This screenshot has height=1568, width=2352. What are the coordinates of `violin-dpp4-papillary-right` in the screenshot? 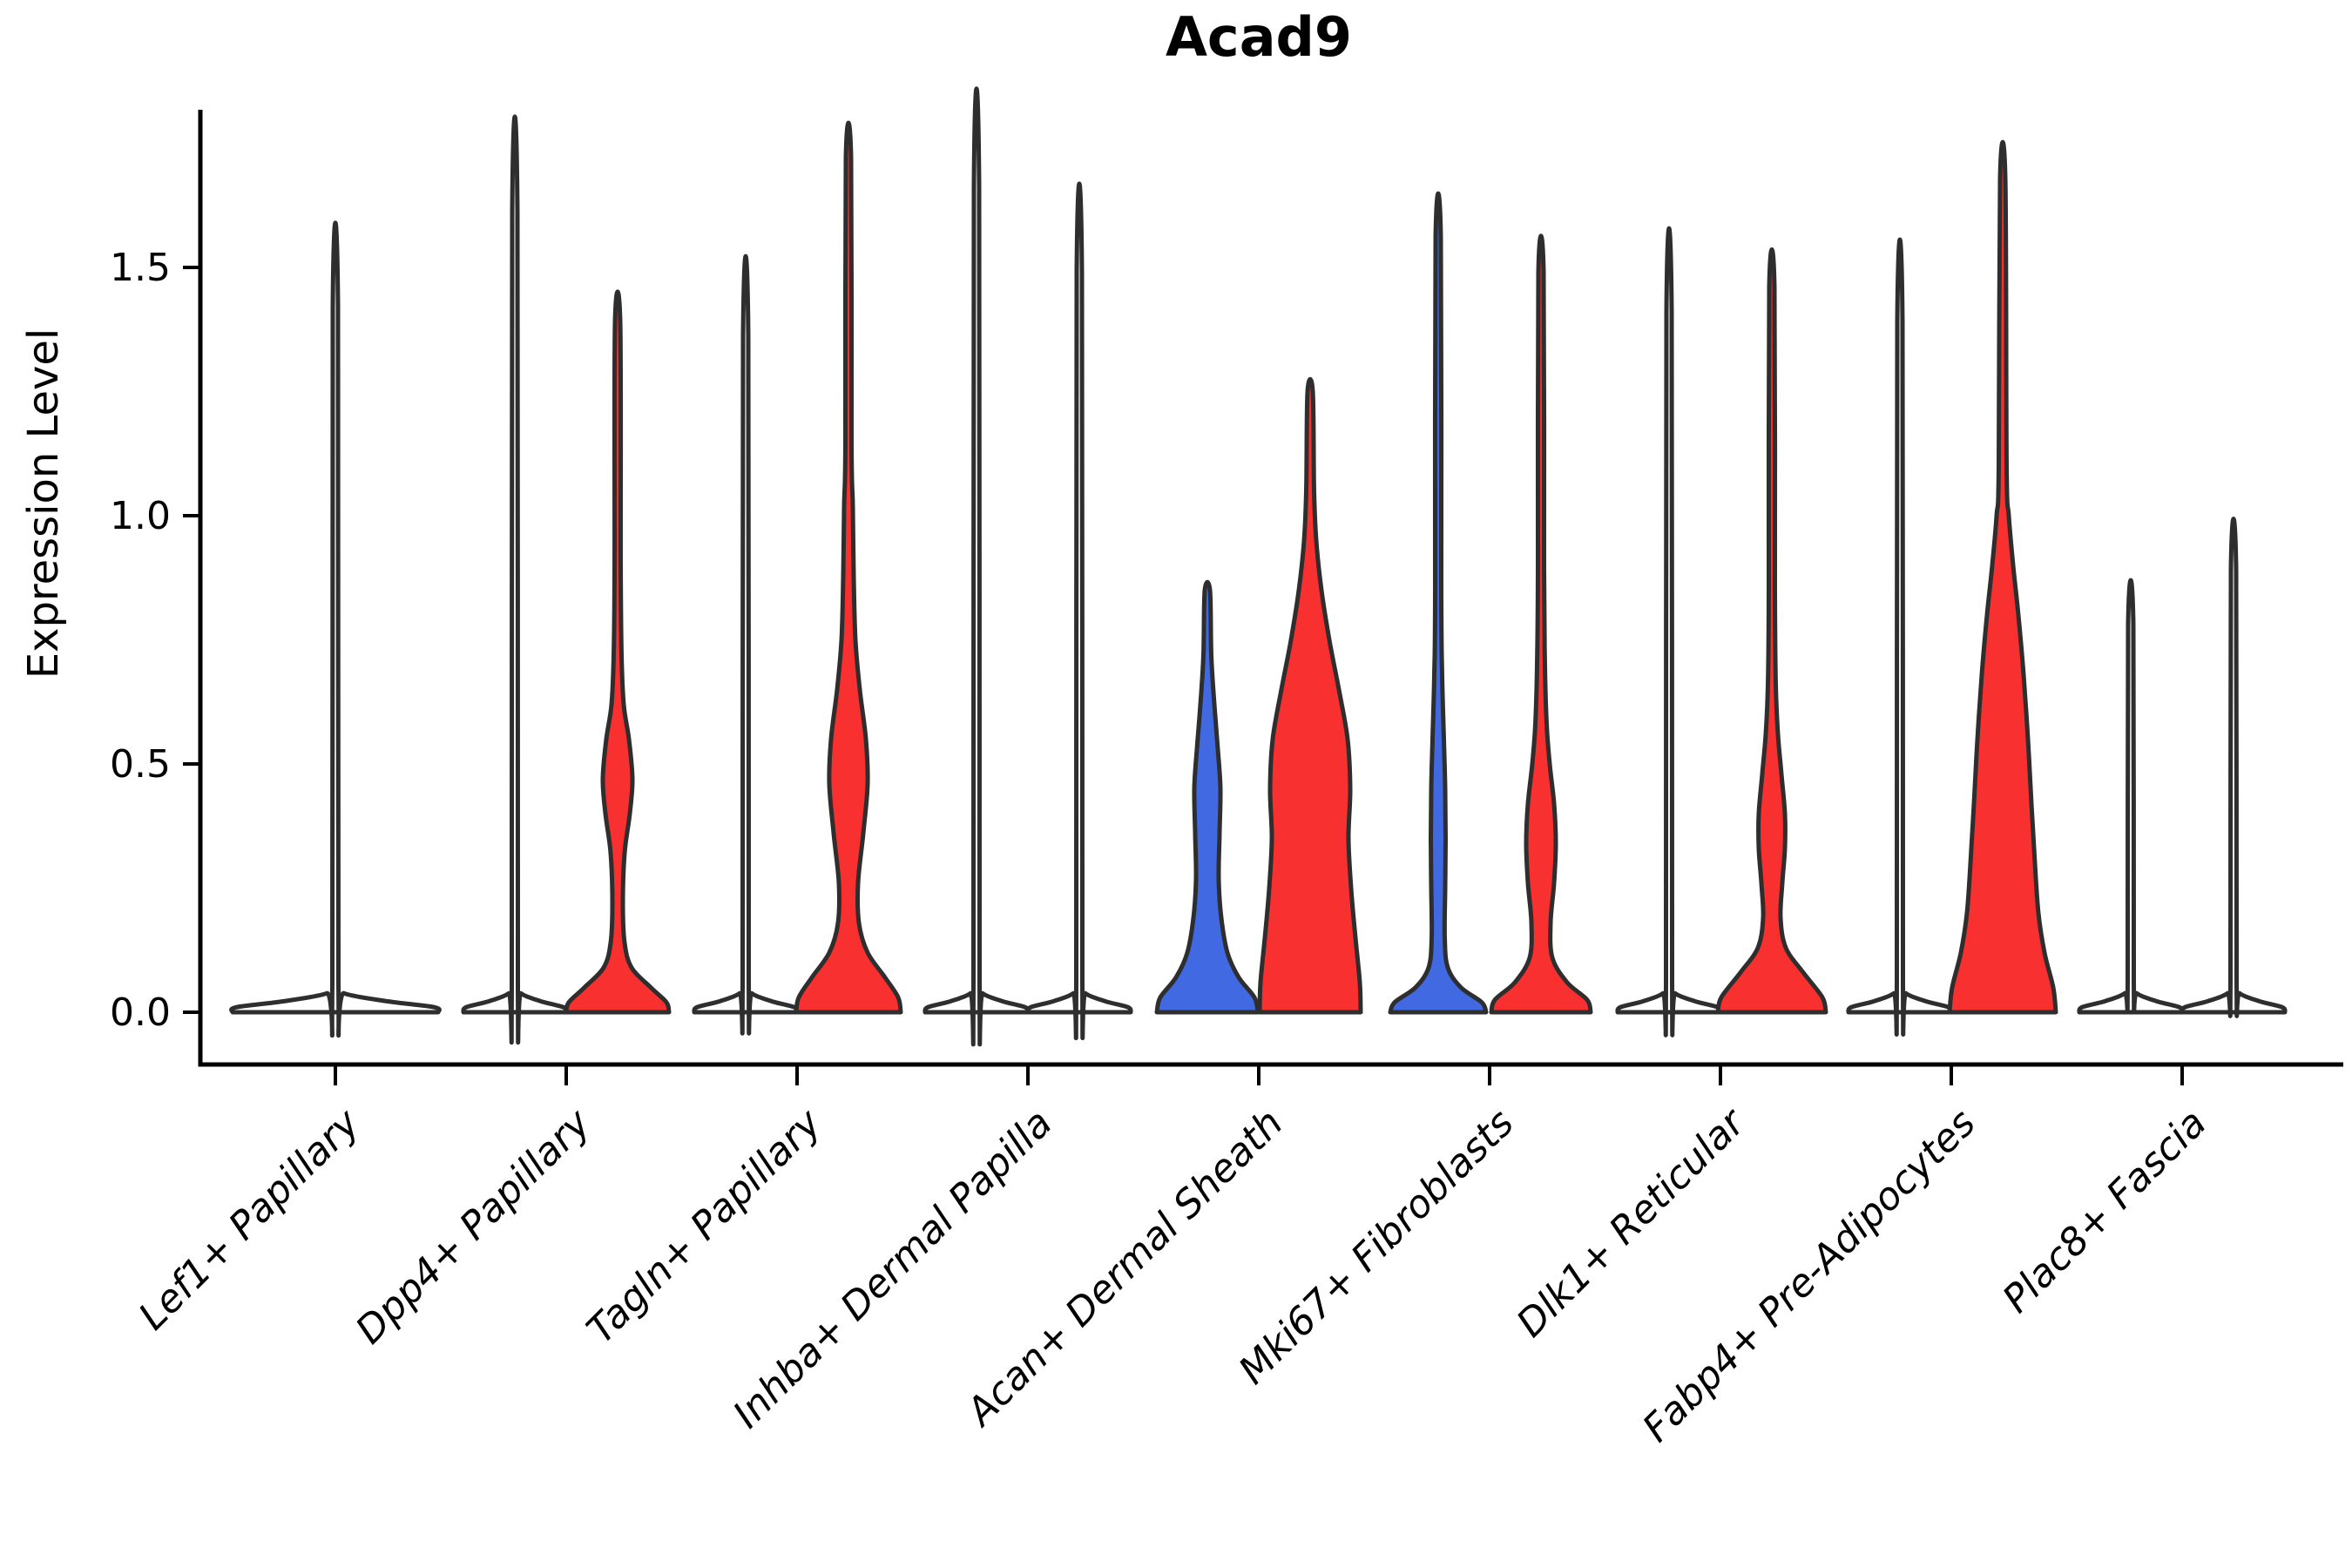 It's located at (618, 652).